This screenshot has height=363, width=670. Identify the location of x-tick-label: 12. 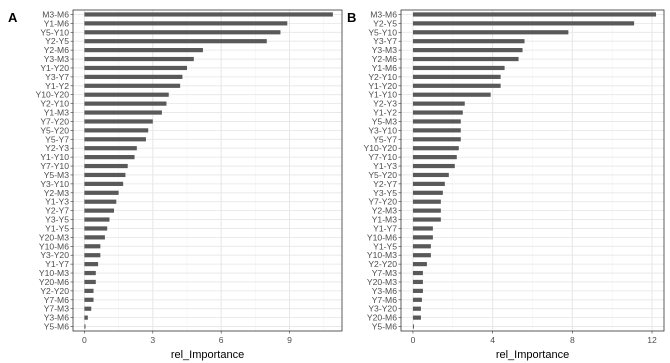
(652, 340).